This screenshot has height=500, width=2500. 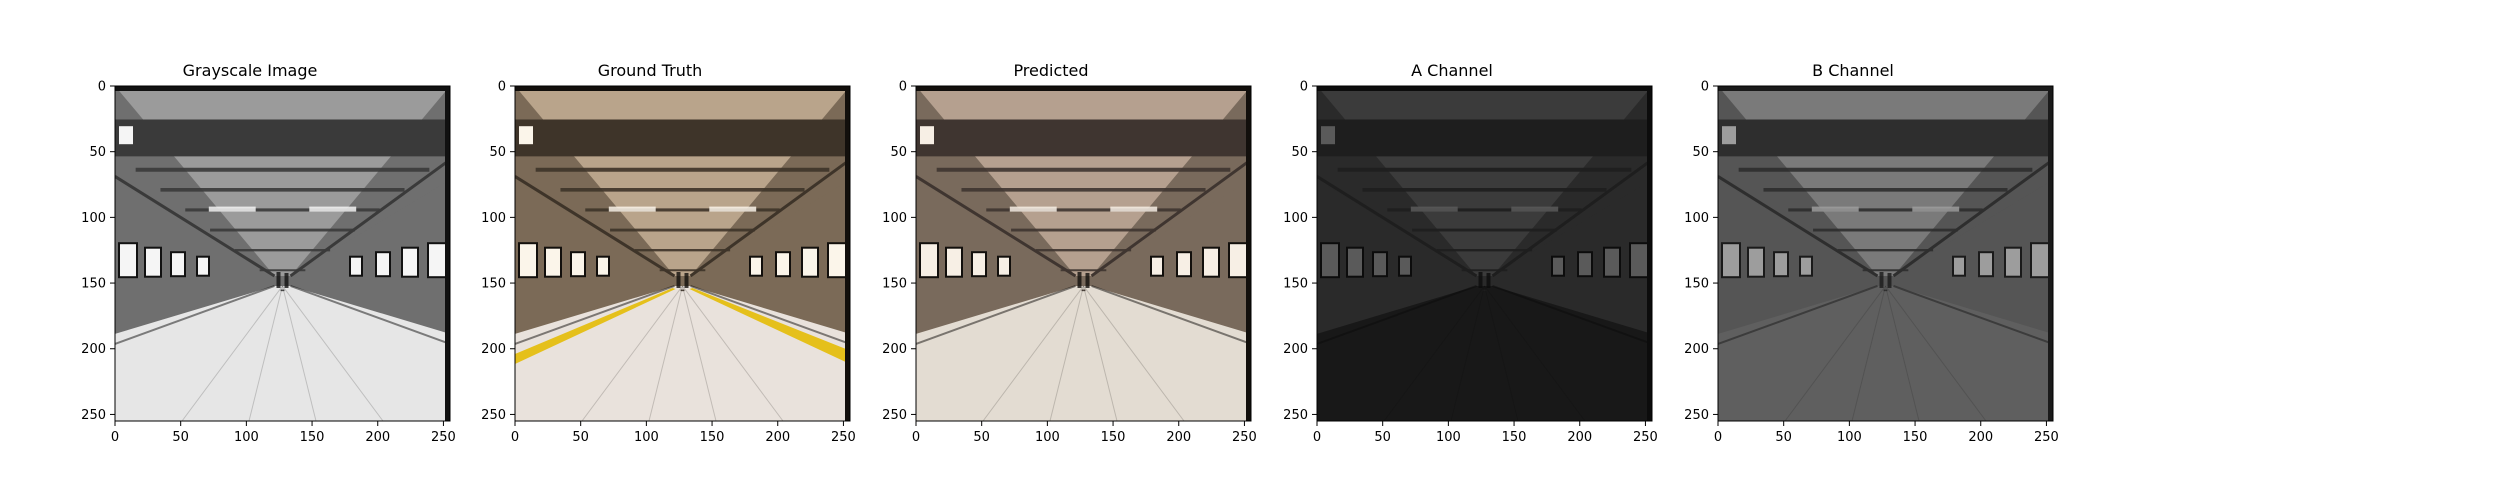 I want to click on x-tick-label: 50, so click(x=180, y=437).